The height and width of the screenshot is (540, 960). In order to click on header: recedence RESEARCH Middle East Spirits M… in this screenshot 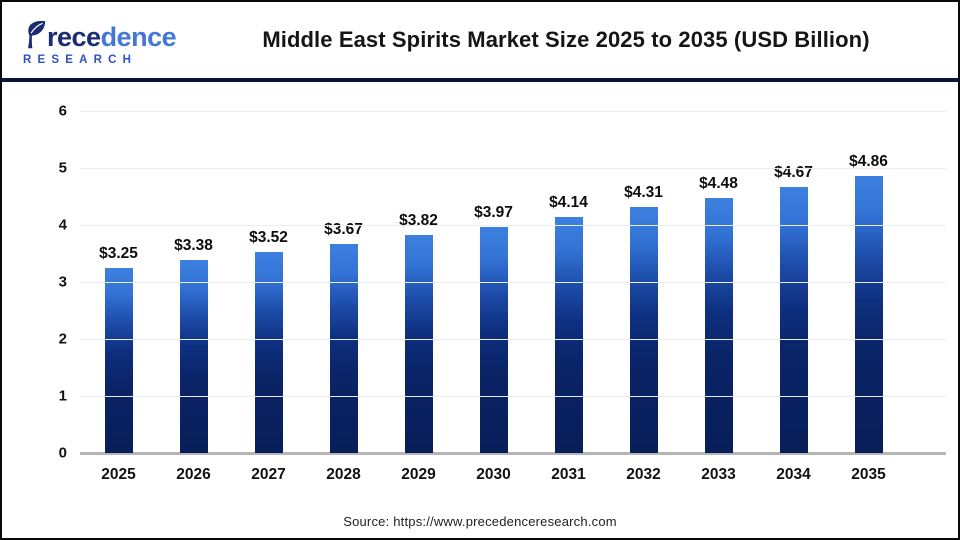, I will do `click(480, 40)`.